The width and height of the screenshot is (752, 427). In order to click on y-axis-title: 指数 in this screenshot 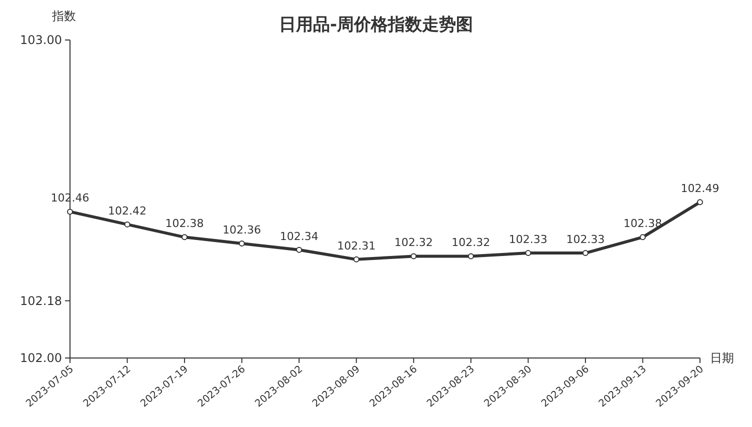, I will do `click(63, 16)`.